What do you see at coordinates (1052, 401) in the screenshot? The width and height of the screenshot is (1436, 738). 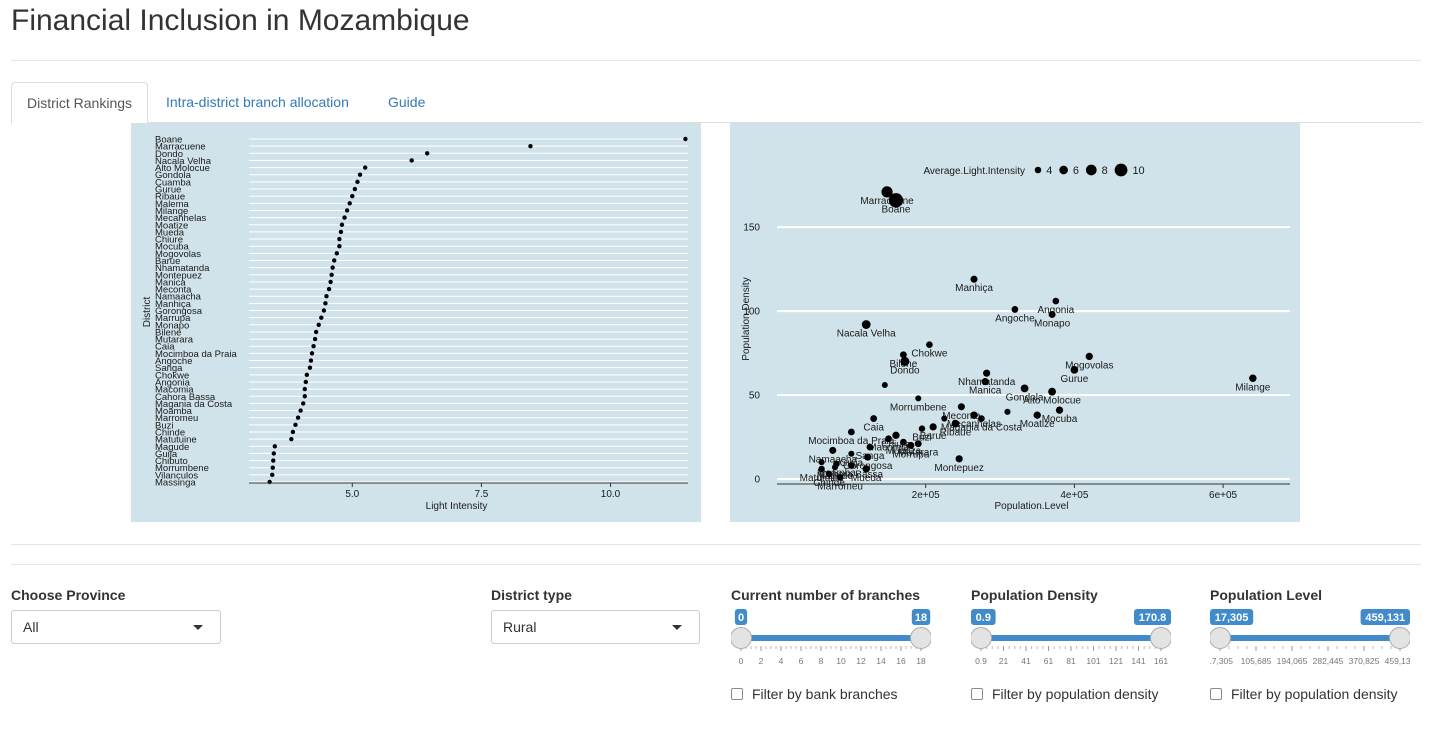 I see `data-label: Alto Molocue` at bounding box center [1052, 401].